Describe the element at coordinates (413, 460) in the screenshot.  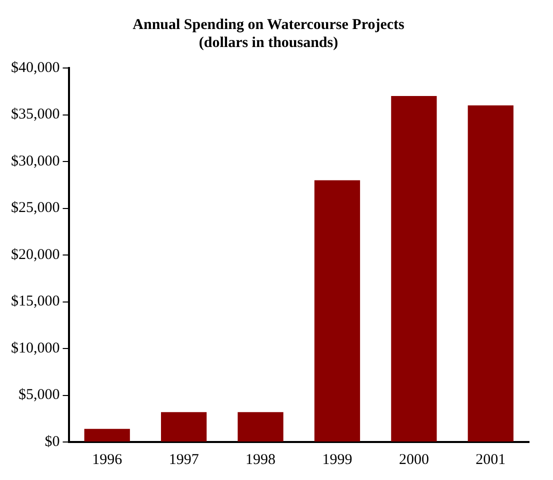
I see `x-tick-label: 2000` at that location.